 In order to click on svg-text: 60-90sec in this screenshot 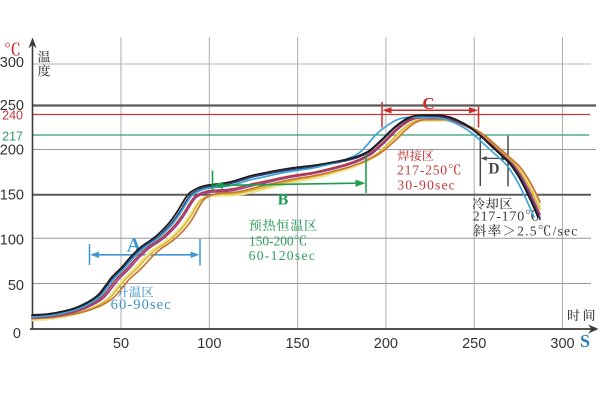, I will do `click(141, 305)`.